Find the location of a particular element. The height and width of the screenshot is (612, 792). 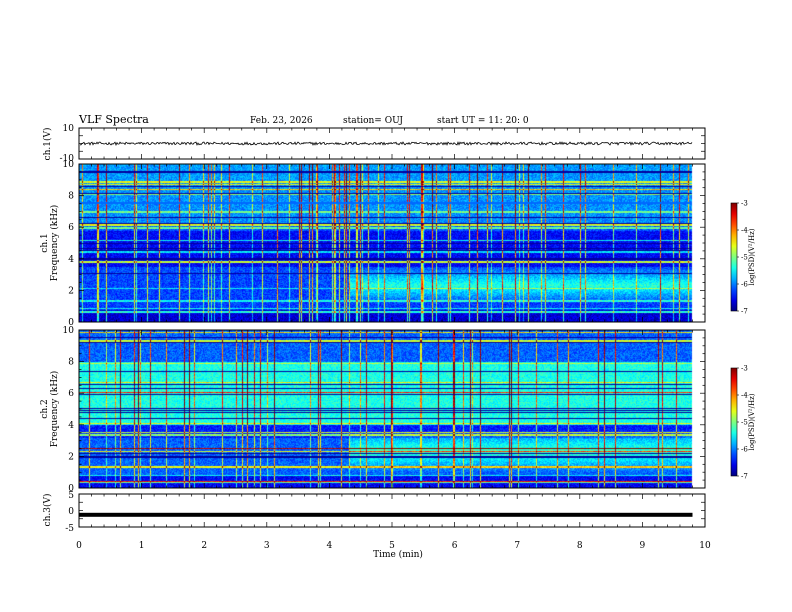

time-tick-label: 8 is located at coordinates (580, 546).